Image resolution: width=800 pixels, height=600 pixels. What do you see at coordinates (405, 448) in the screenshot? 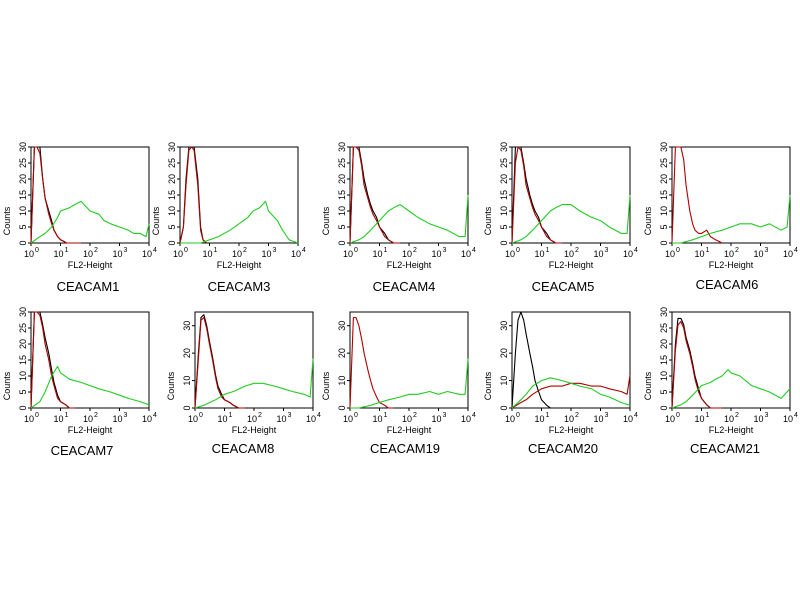
I see `panel-caption: CEACAM19` at bounding box center [405, 448].